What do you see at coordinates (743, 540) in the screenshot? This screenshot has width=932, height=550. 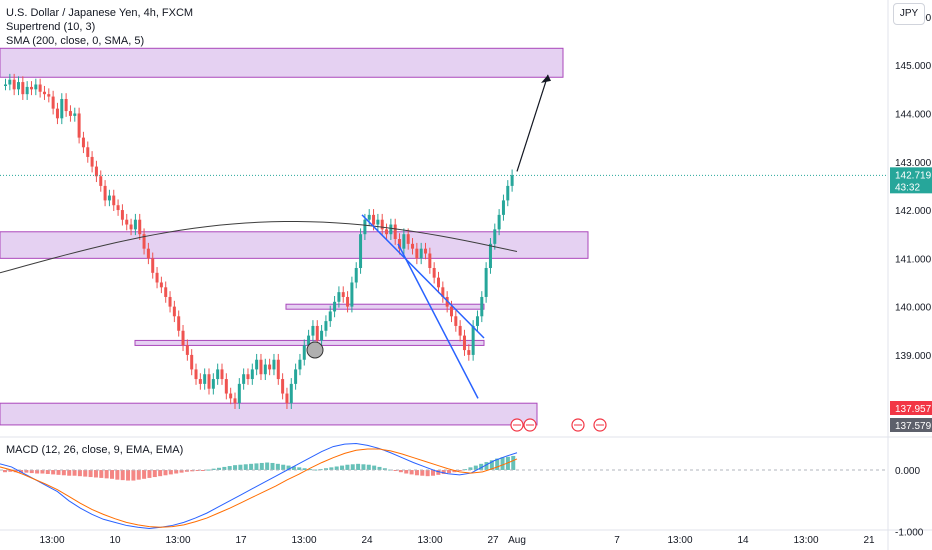 I see `time-tick-label: 14` at bounding box center [743, 540].